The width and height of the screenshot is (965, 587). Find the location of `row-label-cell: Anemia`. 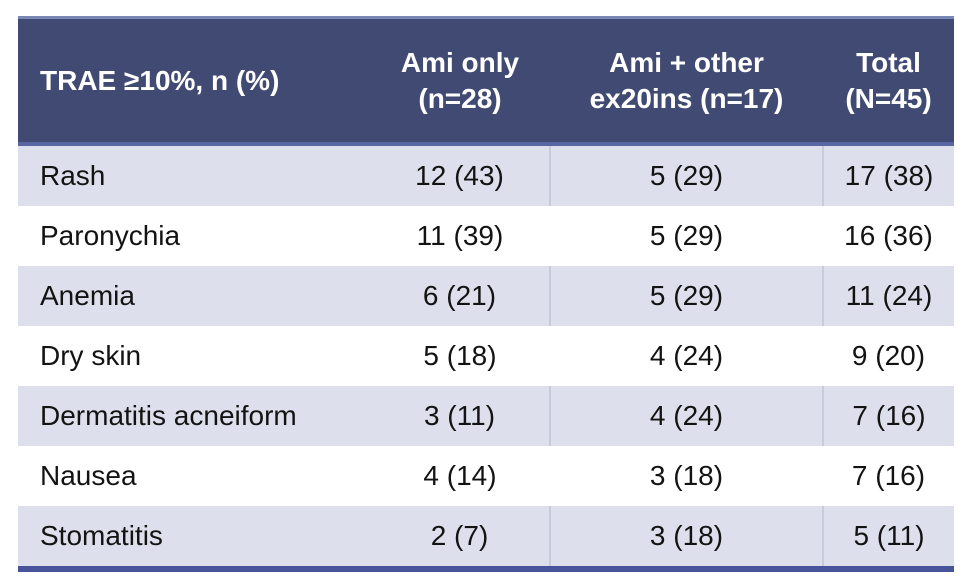

row-label-cell: Anemia is located at coordinates (87, 295).